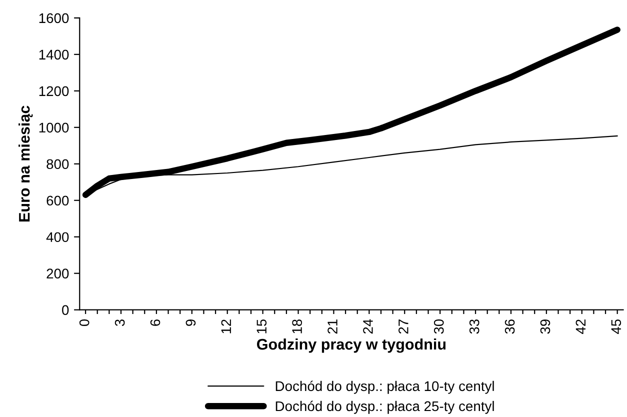 This screenshot has height=417, width=627. Describe the element at coordinates (509, 326) in the screenshot. I see `x-tick-label: 36` at that location.